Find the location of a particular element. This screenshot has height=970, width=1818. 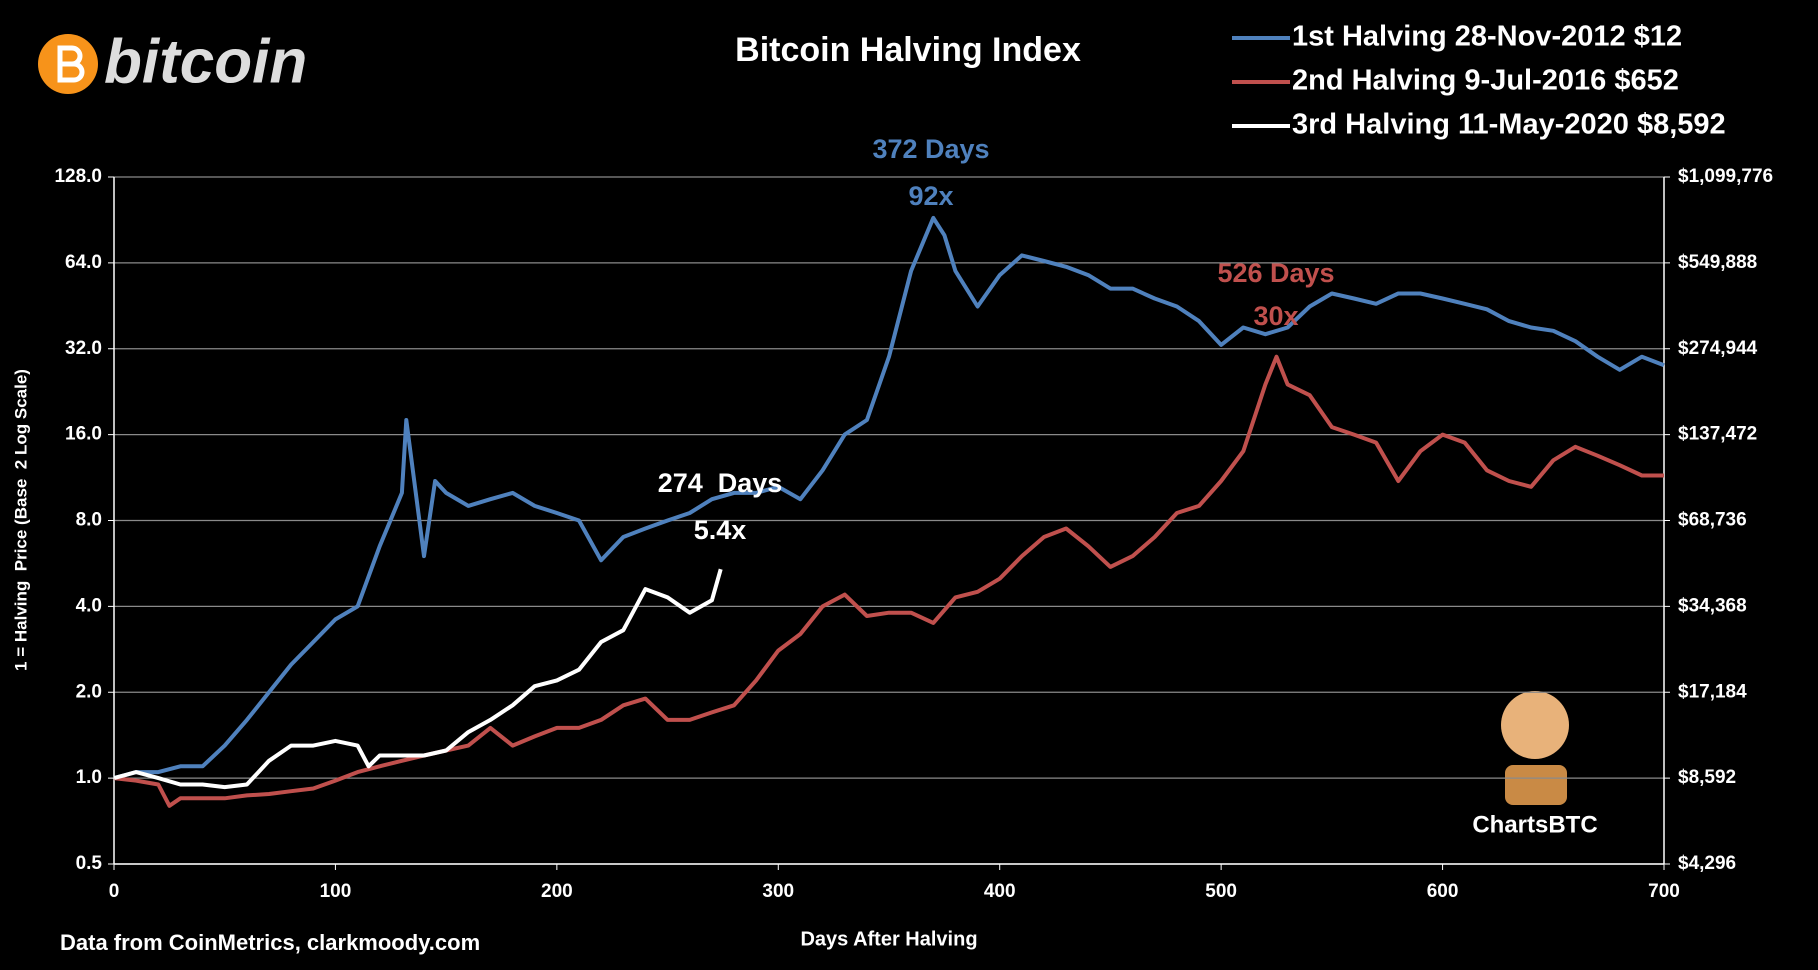

x-tick-label: 600 is located at coordinates (1443, 891).